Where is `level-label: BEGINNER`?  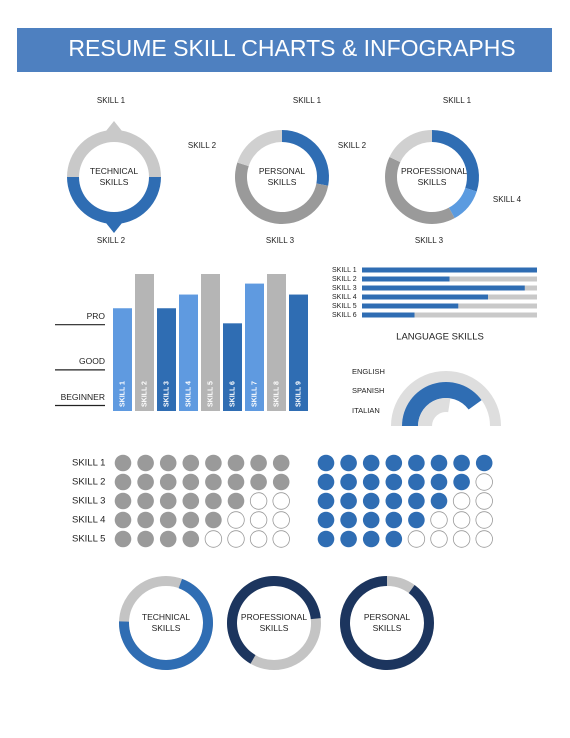
level-label: BEGINNER is located at coordinates (83, 397).